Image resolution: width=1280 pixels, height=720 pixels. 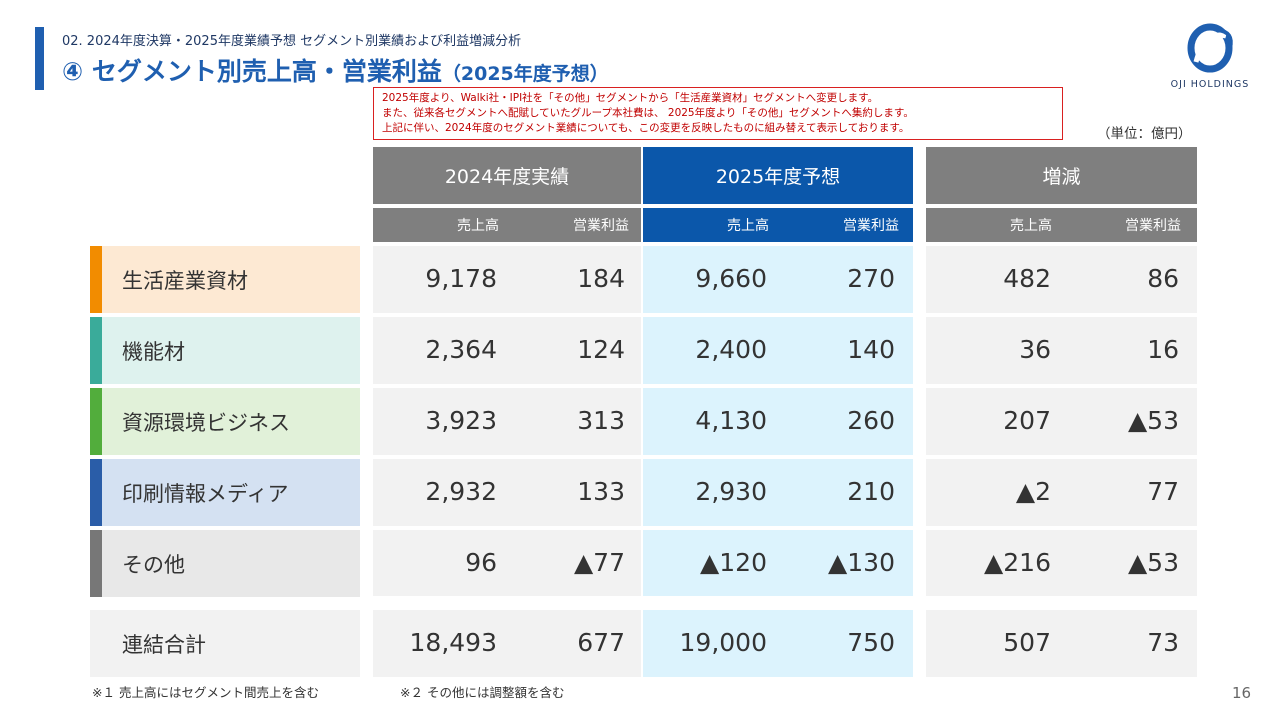 What do you see at coordinates (39, 58) in the screenshot?
I see `title-accent-bar` at bounding box center [39, 58].